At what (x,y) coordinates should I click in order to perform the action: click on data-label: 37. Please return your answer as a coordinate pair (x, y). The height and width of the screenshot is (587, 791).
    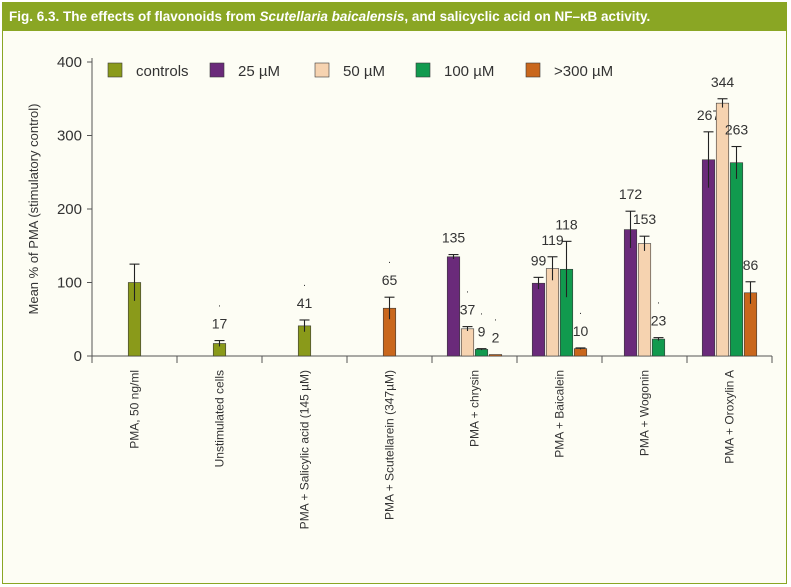
    Looking at the image, I should click on (468, 310).